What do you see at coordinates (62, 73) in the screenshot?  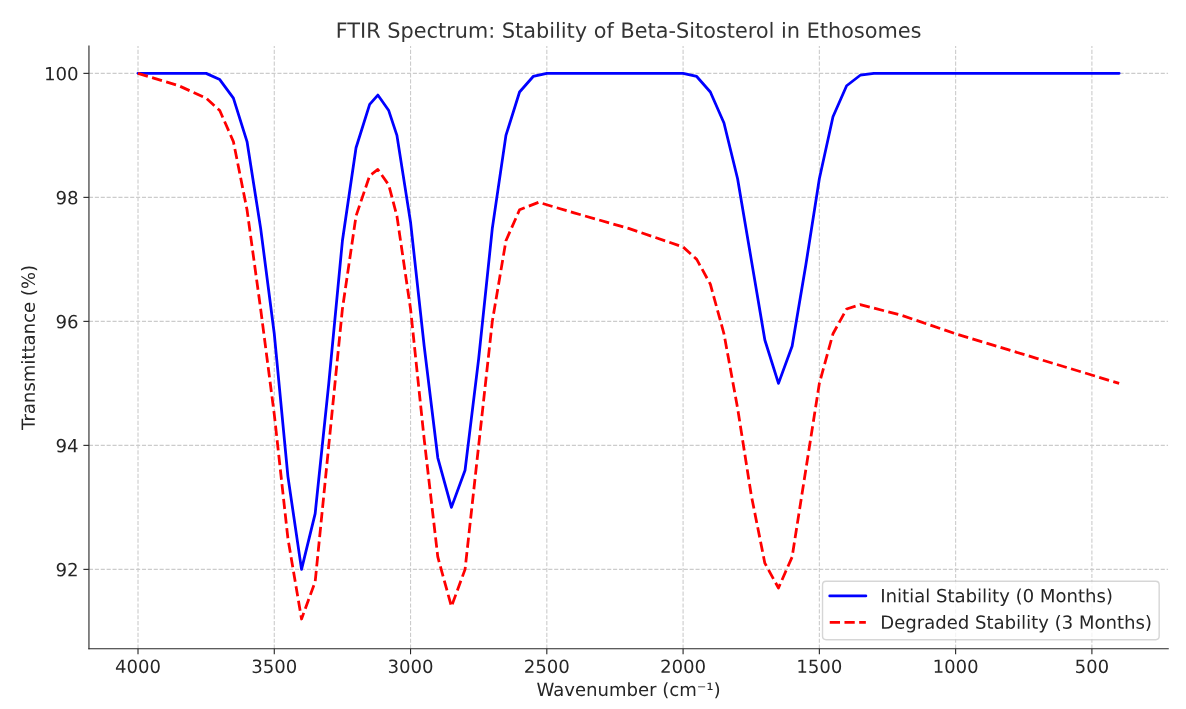 I see `y-tick-label: 100` at bounding box center [62, 73].